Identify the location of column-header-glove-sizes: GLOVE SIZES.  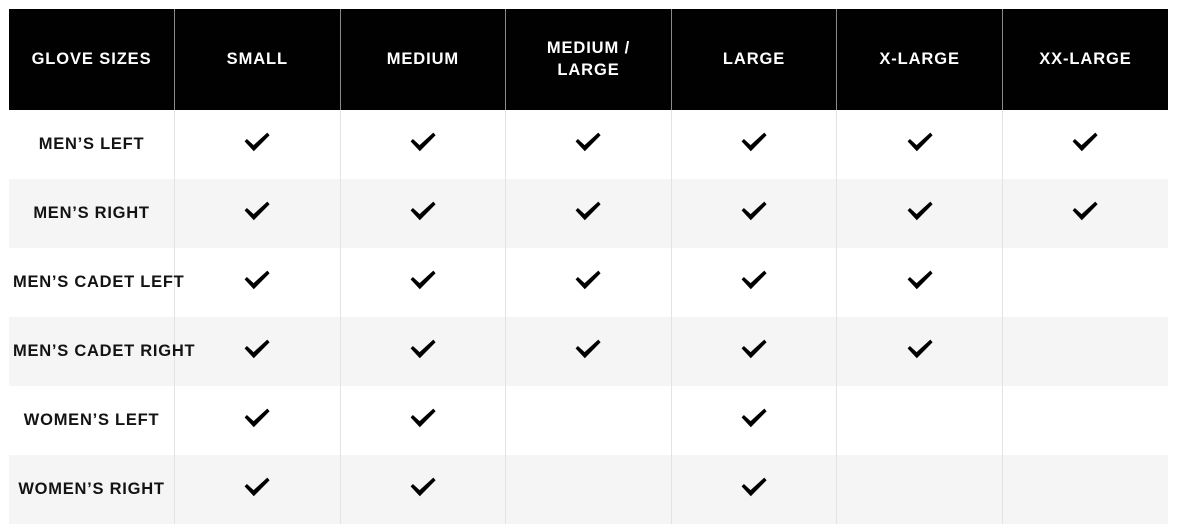
(92, 59).